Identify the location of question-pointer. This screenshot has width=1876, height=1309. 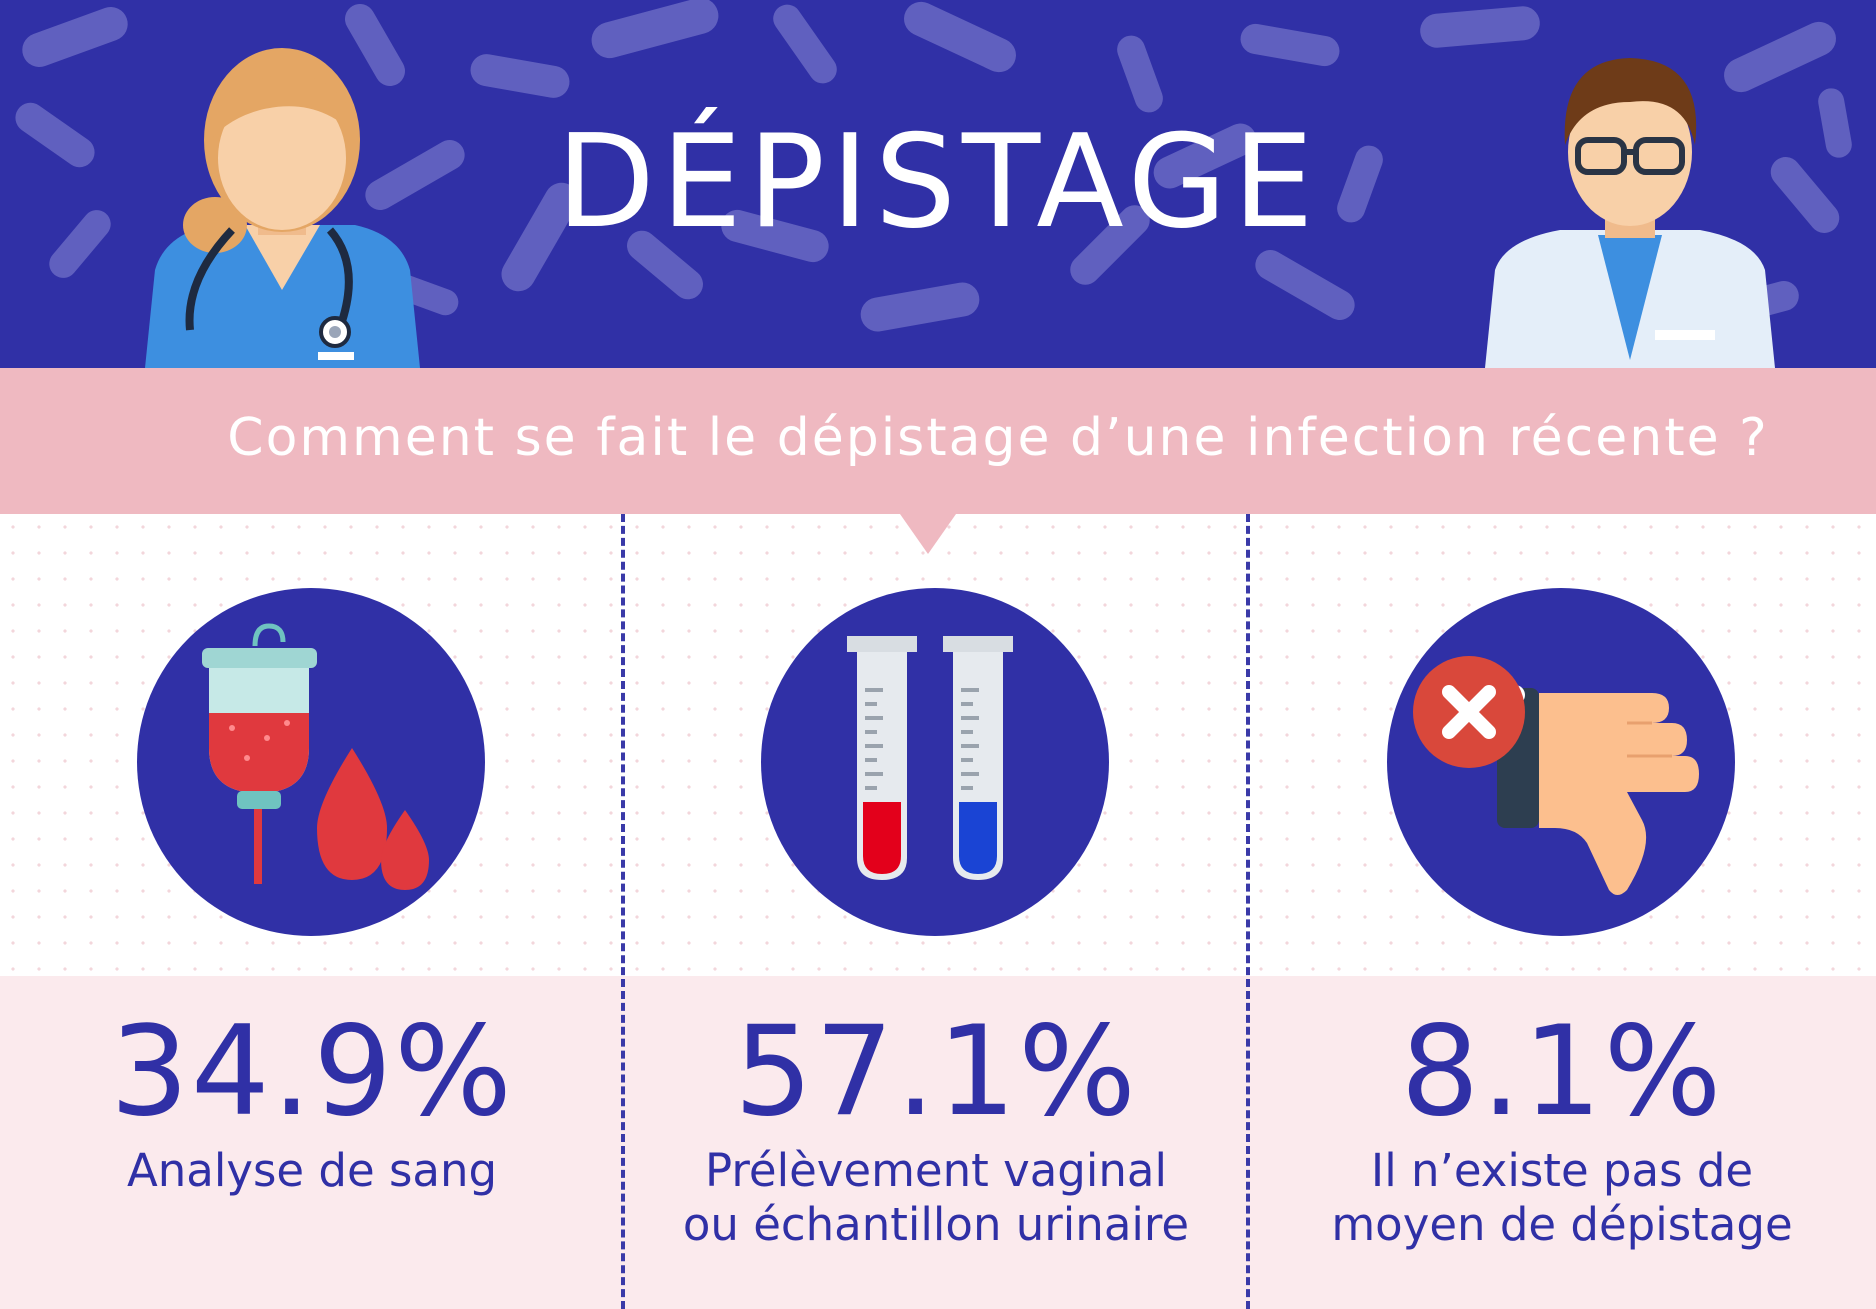
(928, 534).